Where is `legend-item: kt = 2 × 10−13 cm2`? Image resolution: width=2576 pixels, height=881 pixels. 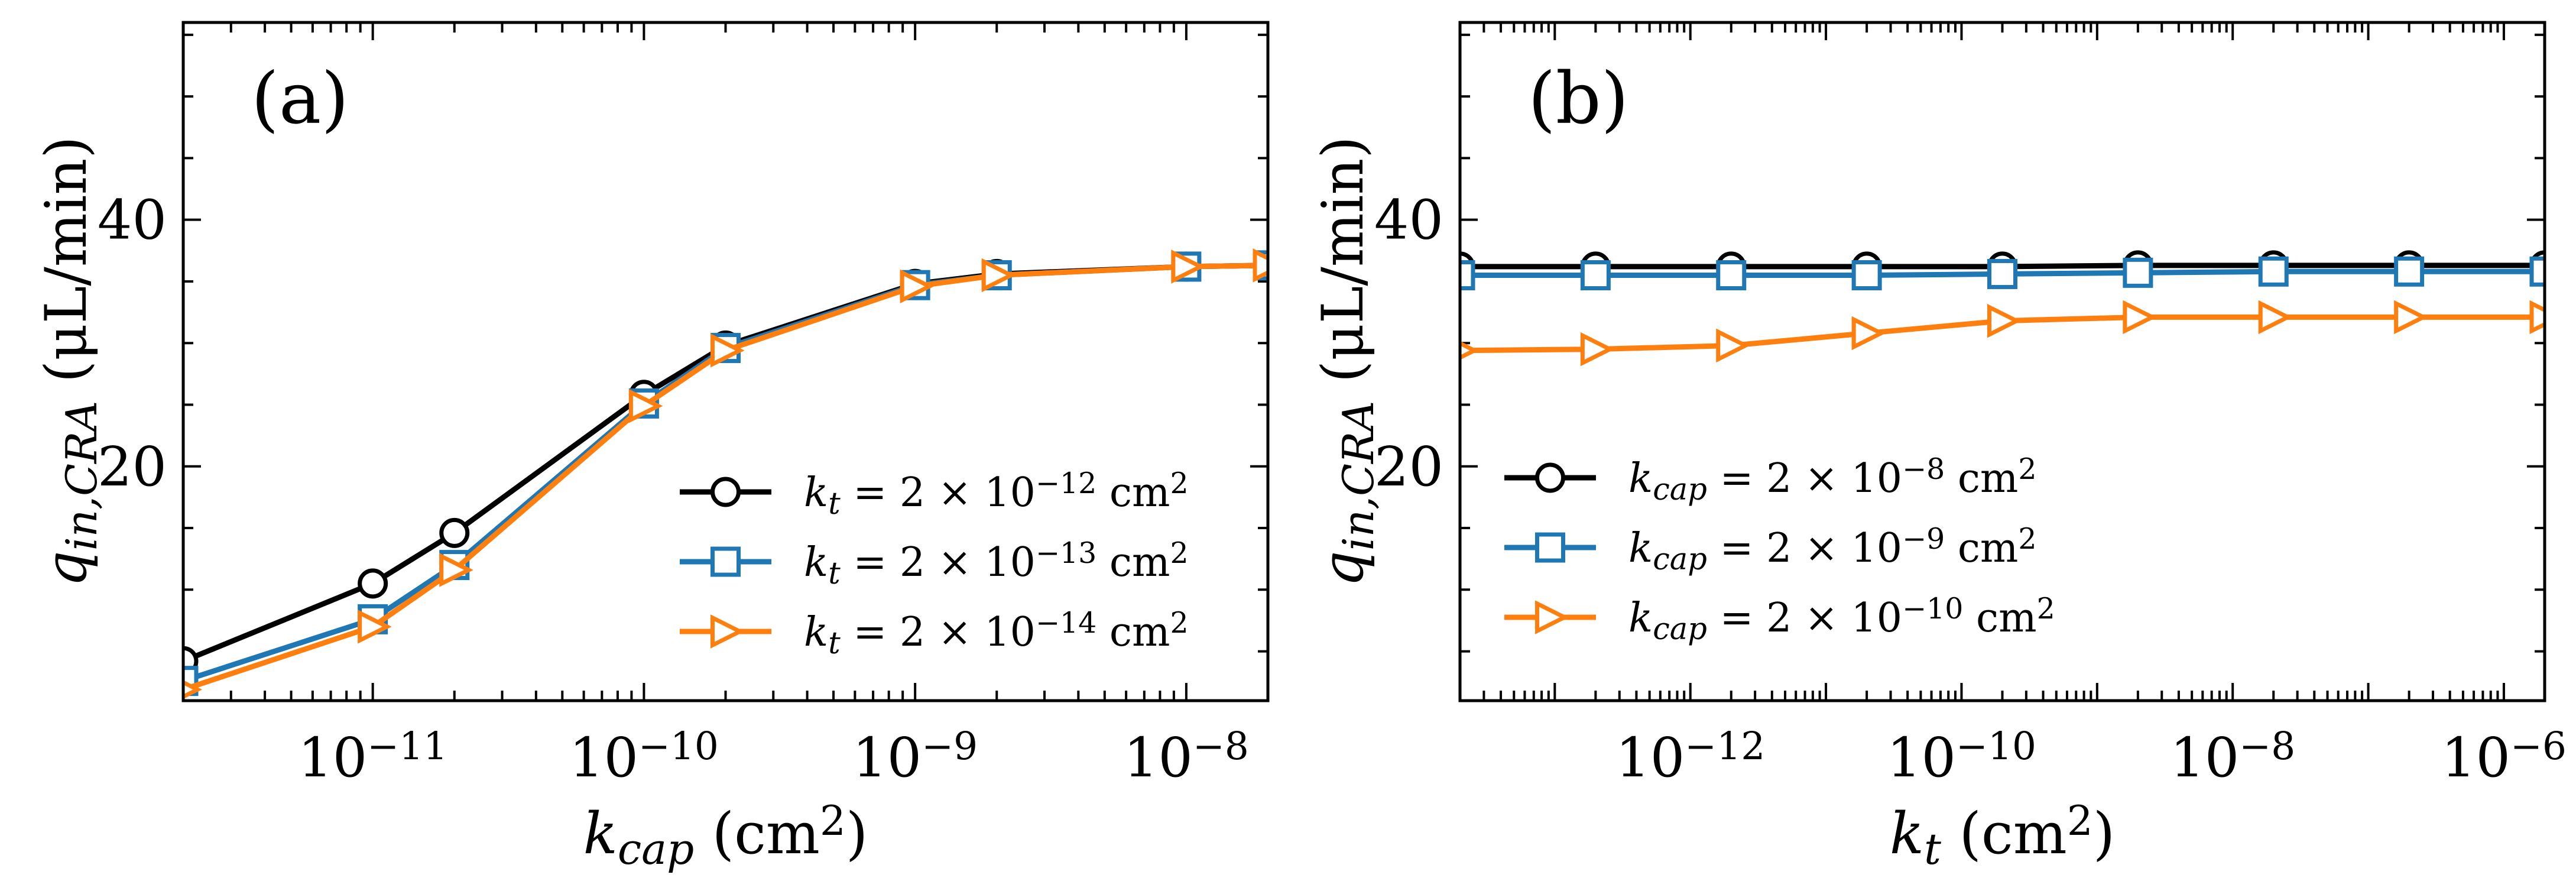
legend-item: kt = 2 × 10−13 cm2 is located at coordinates (934, 563).